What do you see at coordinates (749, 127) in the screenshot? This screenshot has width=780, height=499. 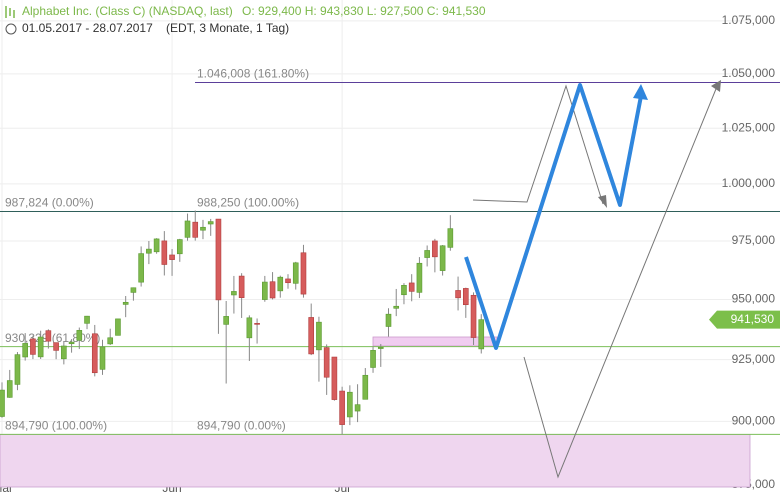 I see `y-tick-label: 1.025,000` at bounding box center [749, 127].